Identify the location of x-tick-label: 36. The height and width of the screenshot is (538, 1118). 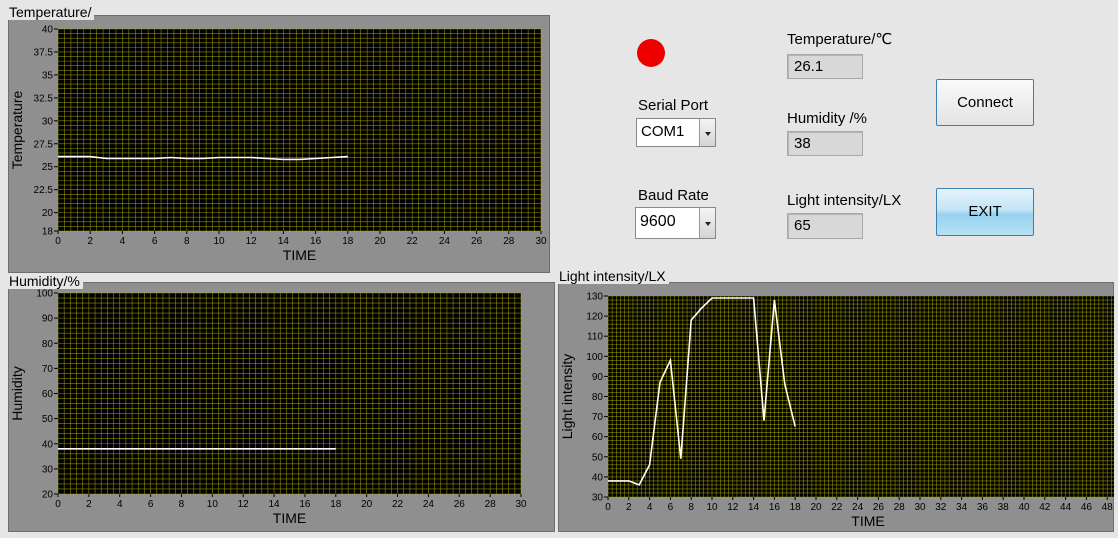
(983, 507).